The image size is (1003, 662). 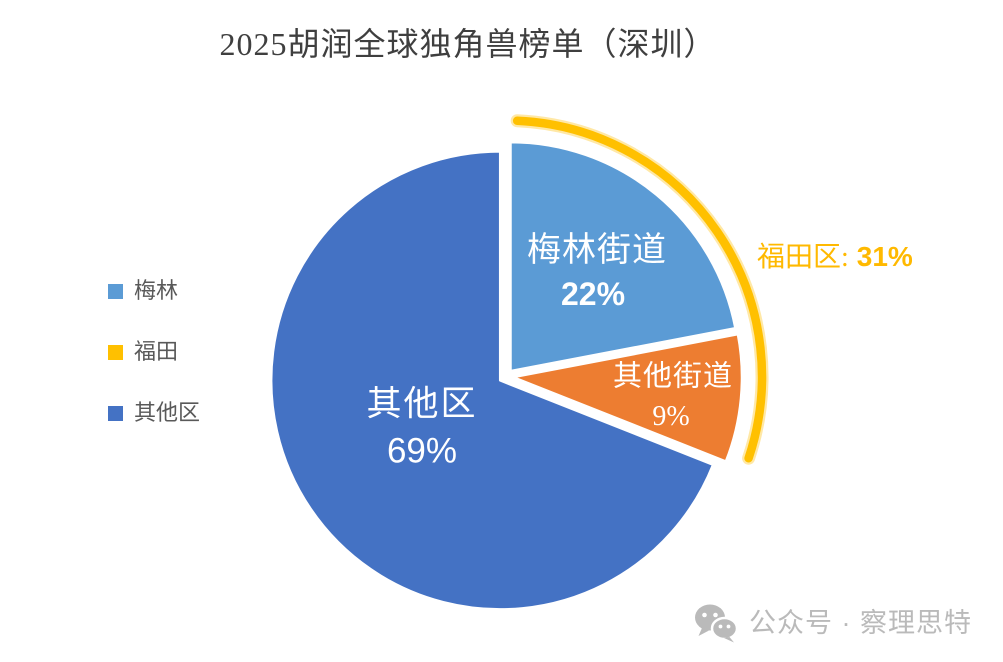 What do you see at coordinates (115, 413) in the screenshot?
I see `legend-swatch-other-district` at bounding box center [115, 413].